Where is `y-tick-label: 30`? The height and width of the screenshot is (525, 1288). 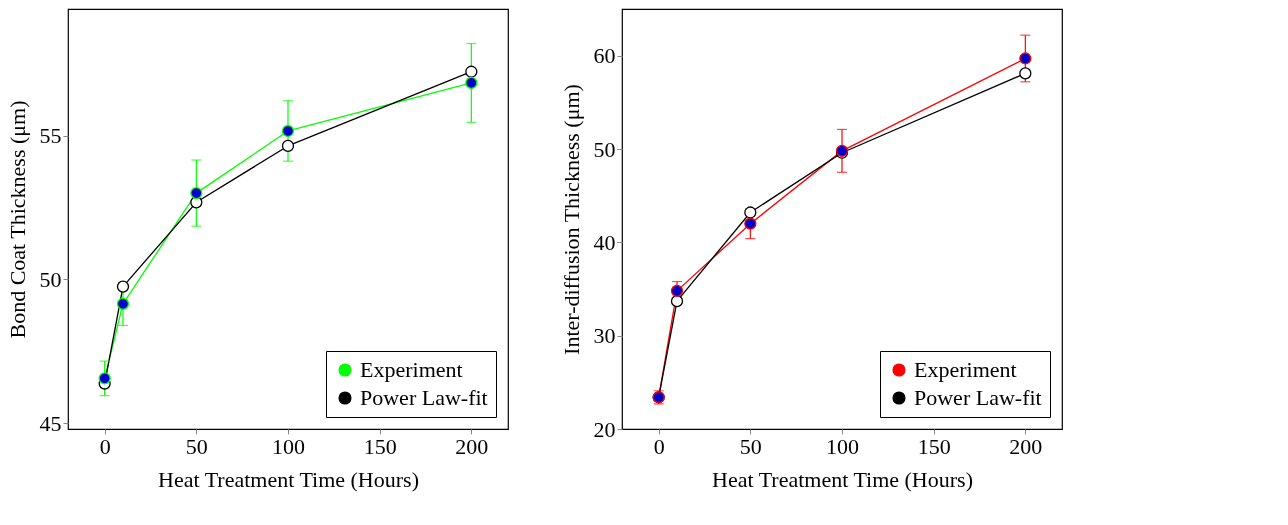
y-tick-label: 30 is located at coordinates (604, 336).